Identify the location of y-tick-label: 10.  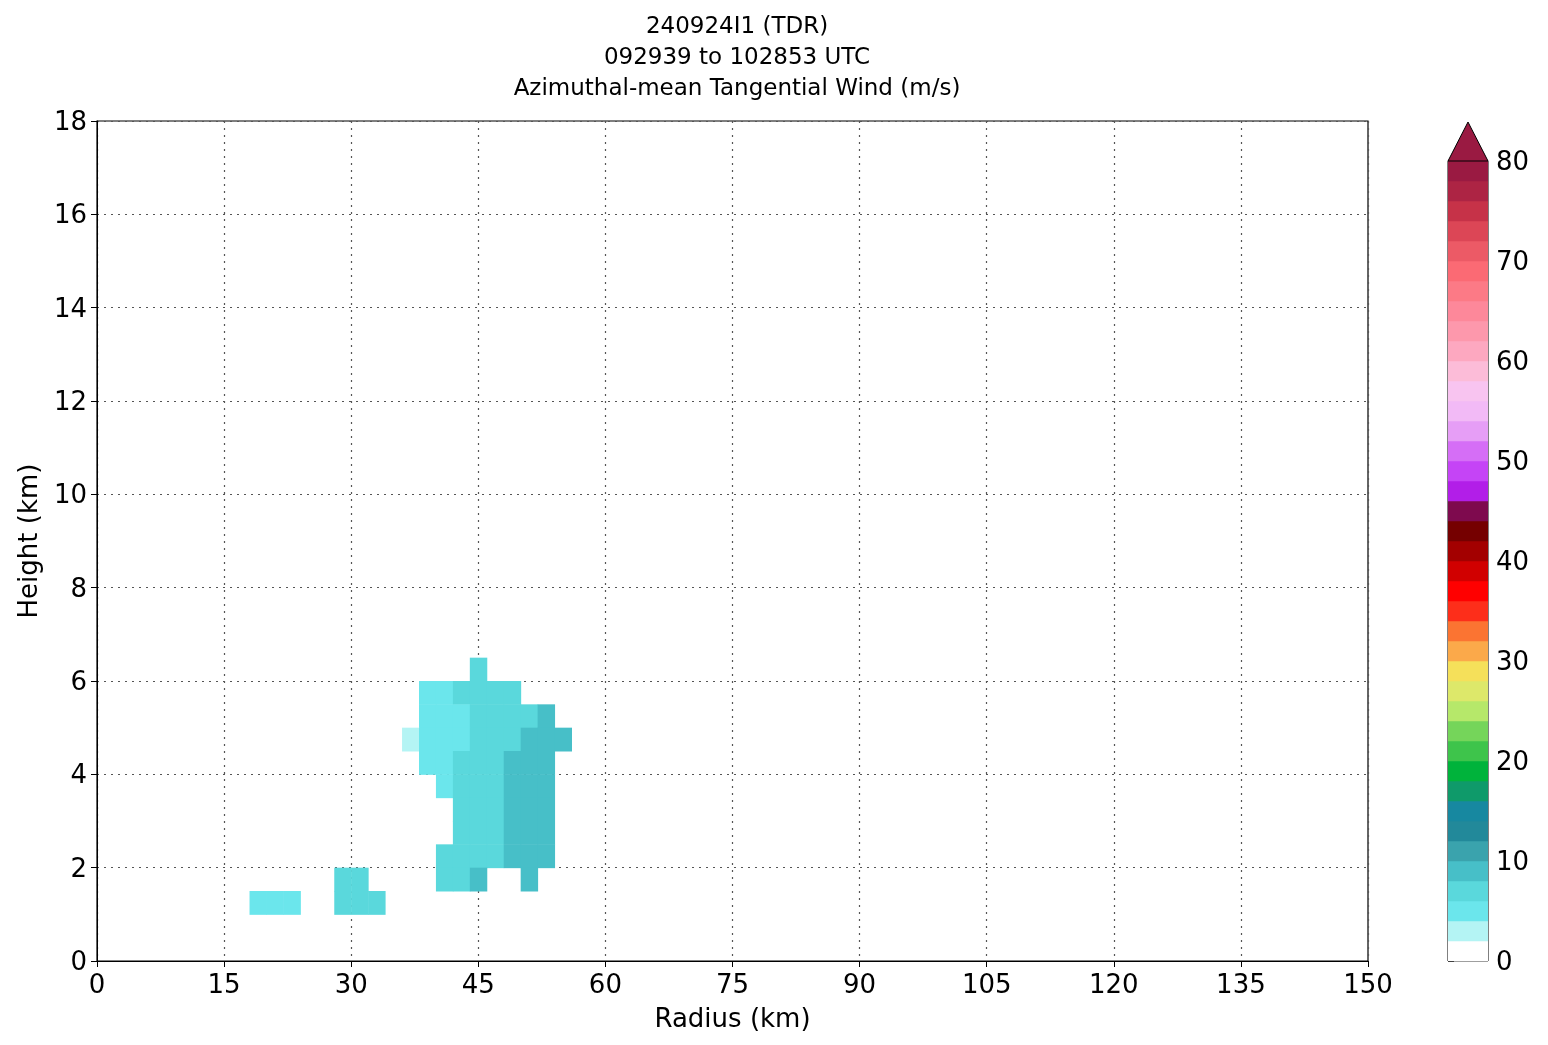
(70, 494).